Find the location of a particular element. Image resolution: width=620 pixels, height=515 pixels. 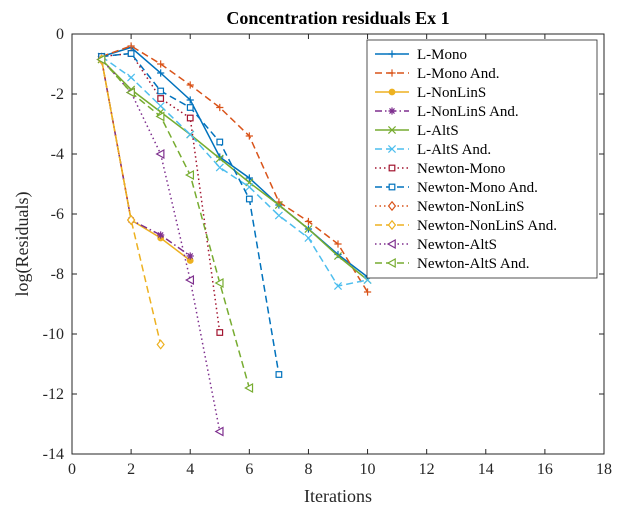

dot-marker is located at coordinates (392, 92).